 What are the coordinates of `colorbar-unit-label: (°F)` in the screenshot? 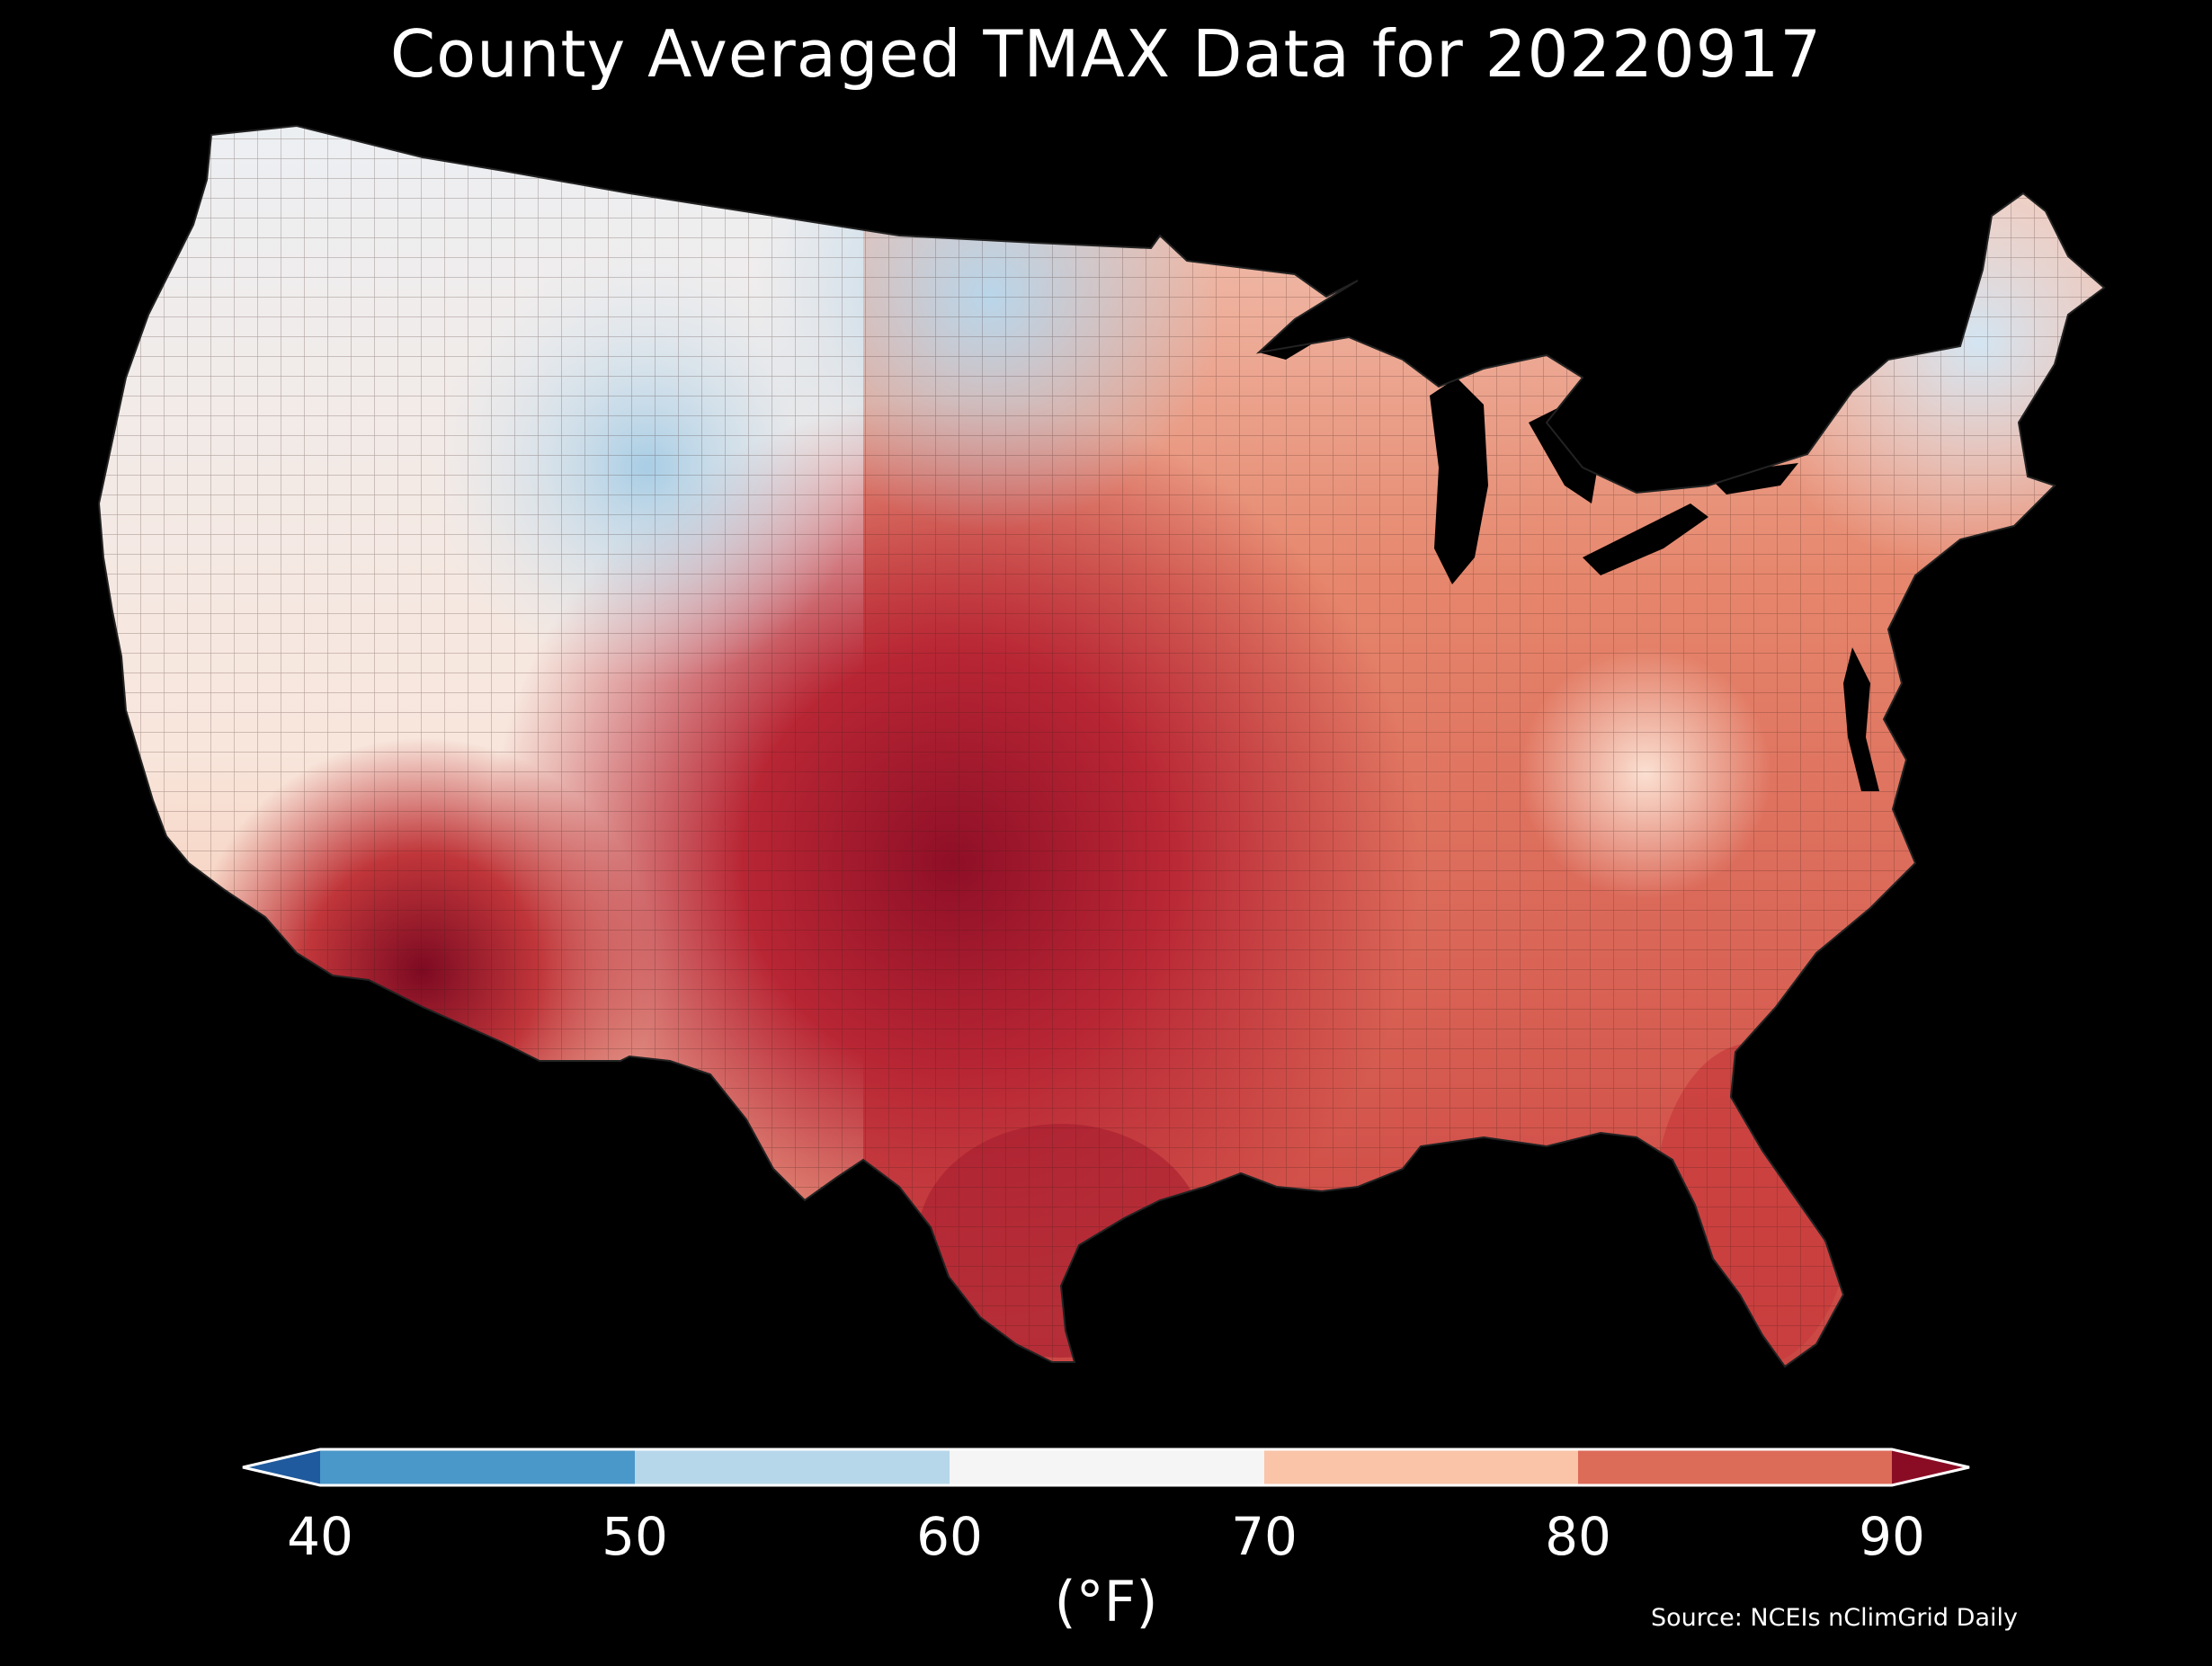 It's located at (1106, 1602).